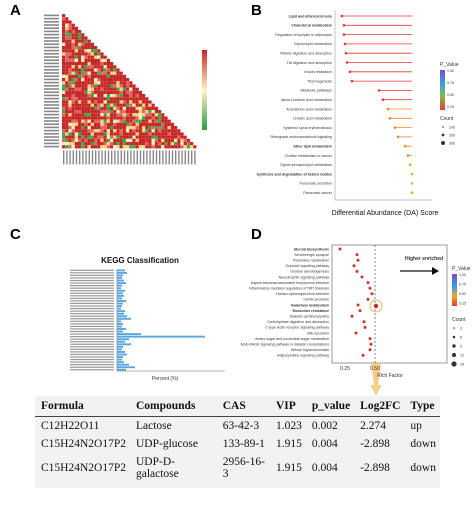  Describe the element at coordinates (389, 304) in the screenshot. I see `panel-d-plot-frame` at that location.